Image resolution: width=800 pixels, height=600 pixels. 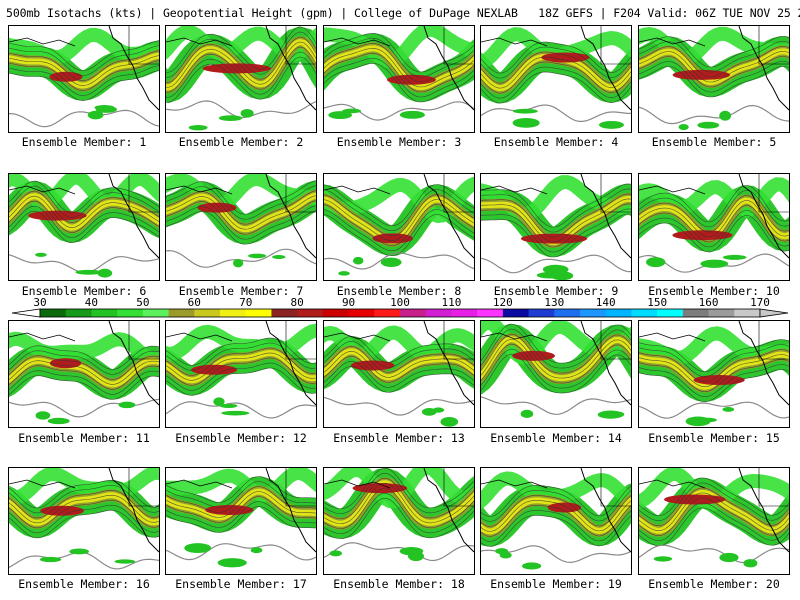 I want to click on ensemble-member-label: Ensemble Member: 20, so click(x=714, y=584).